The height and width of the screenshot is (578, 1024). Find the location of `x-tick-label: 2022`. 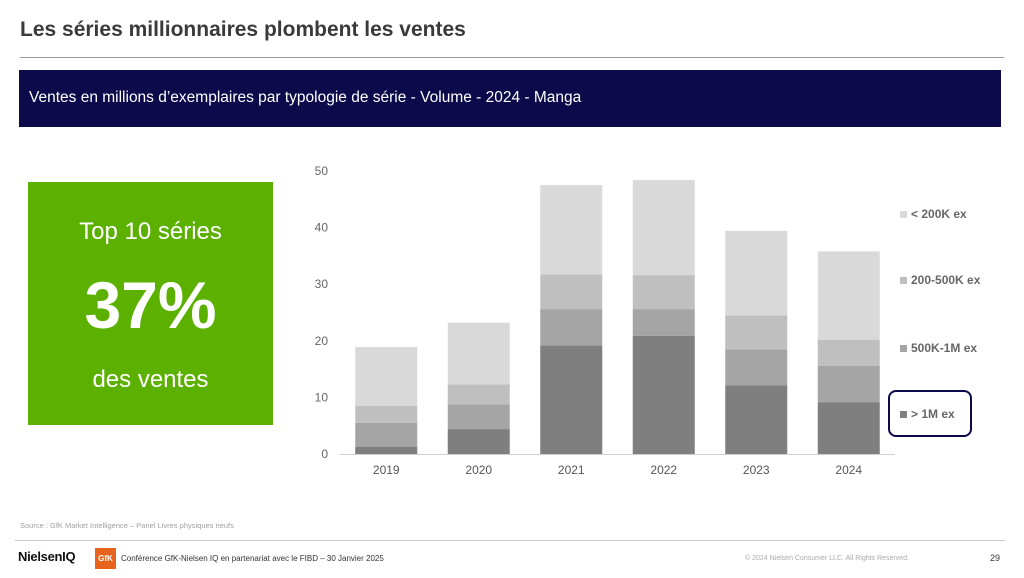

x-tick-label: 2022 is located at coordinates (663, 470).